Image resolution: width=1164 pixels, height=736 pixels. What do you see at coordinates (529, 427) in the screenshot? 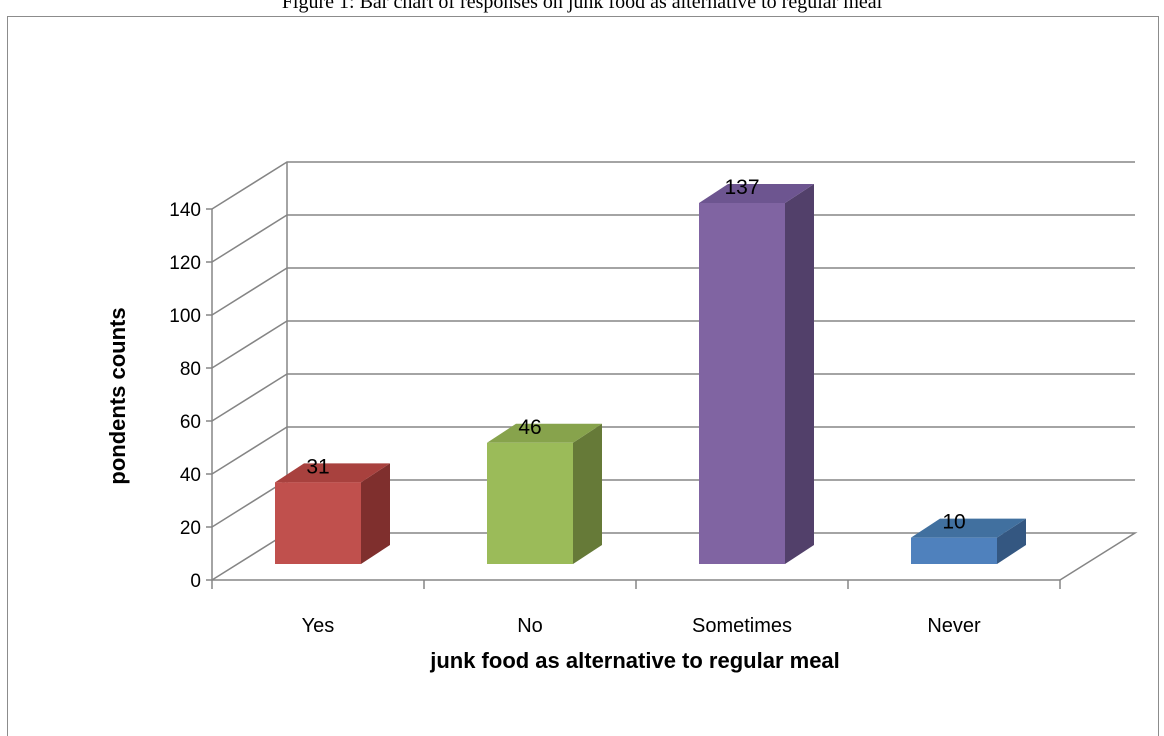
I see `data-label: 46` at bounding box center [529, 427].